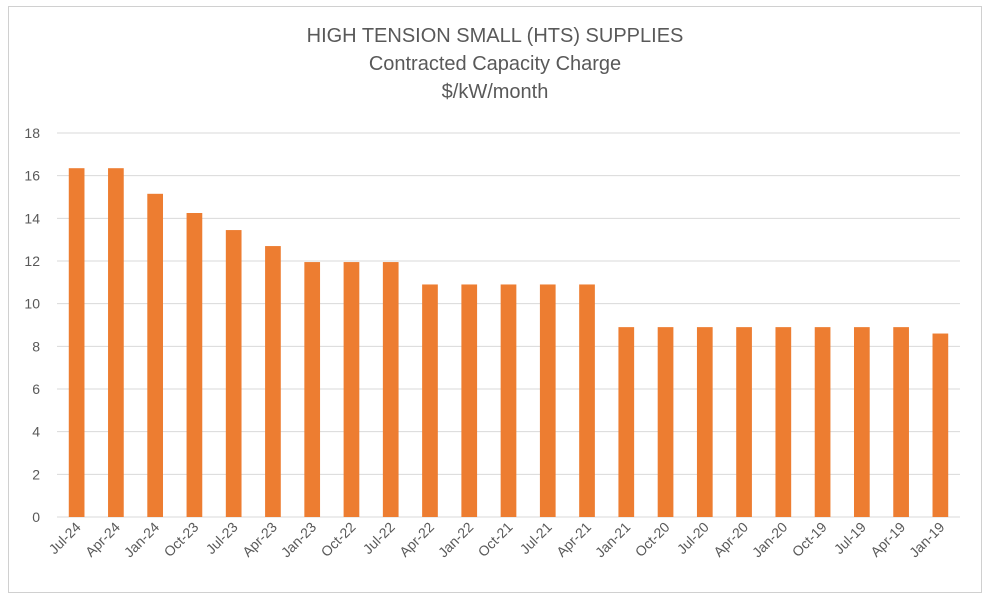 The height and width of the screenshot is (599, 990). Describe the element at coordinates (573, 539) in the screenshot. I see `x-tick-label: Apr-21` at that location.